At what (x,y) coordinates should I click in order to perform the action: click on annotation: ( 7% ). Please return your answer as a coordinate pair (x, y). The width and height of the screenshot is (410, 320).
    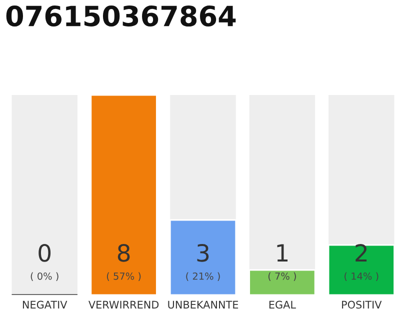
    Looking at the image, I should click on (282, 276).